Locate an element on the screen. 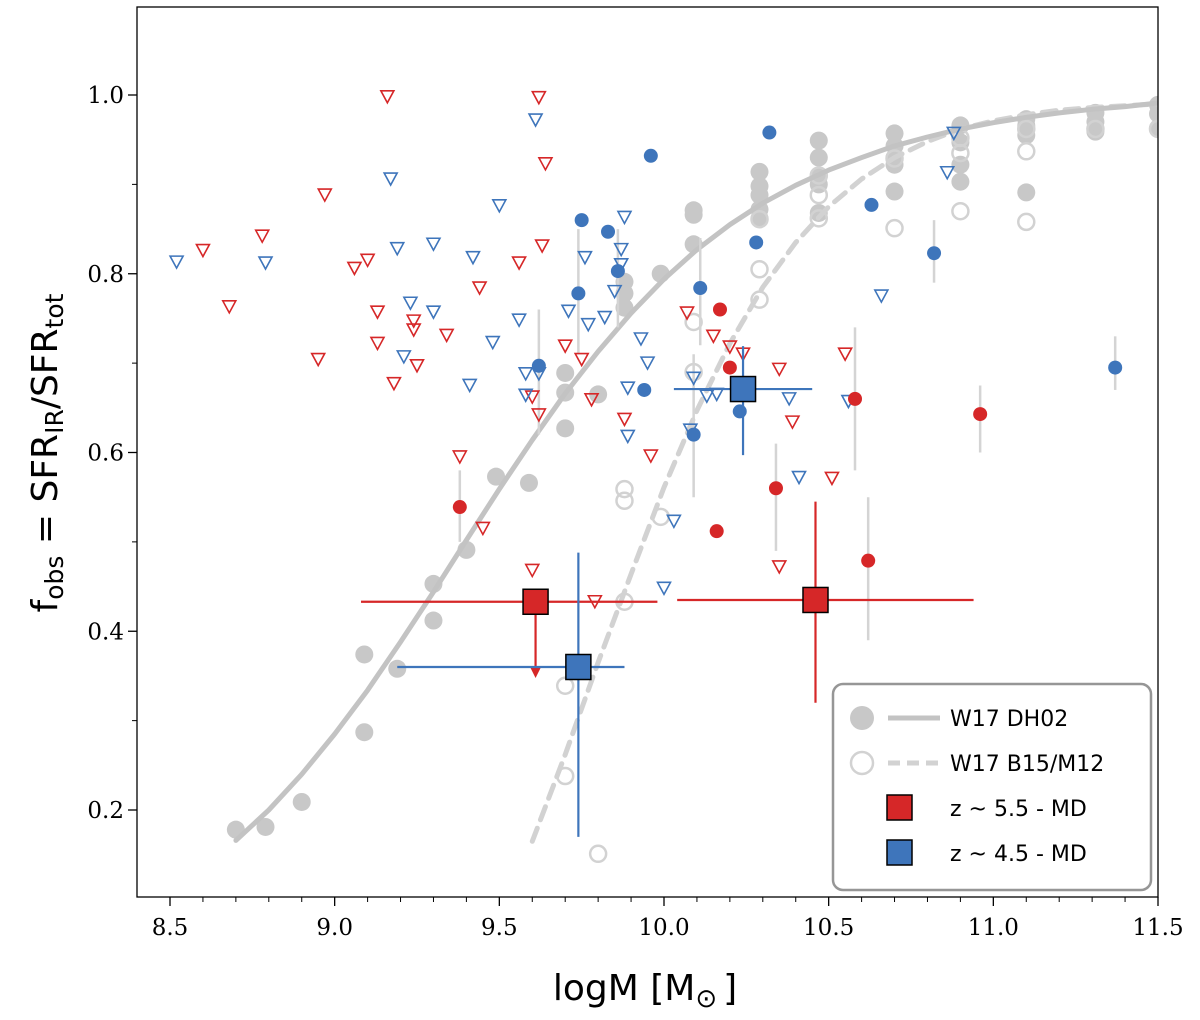  legend-marker-filled-circle is located at coordinates (862, 718).